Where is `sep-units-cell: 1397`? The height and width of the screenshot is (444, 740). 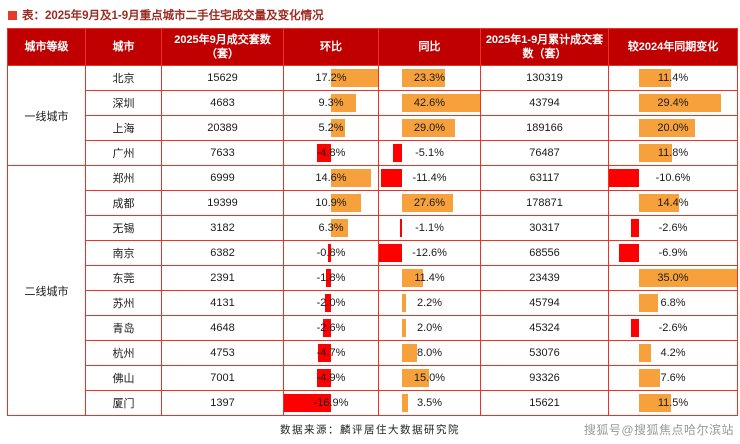 sep-units-cell: 1397 is located at coordinates (222, 403).